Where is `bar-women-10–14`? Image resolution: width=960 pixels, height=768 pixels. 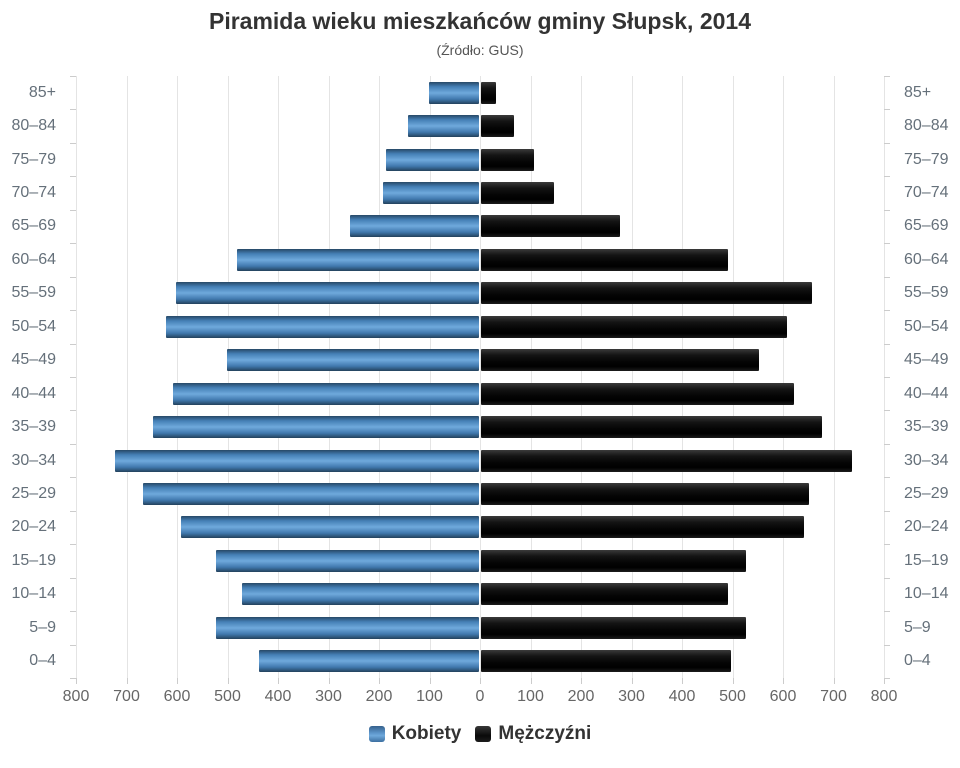
bar-women-10–14 is located at coordinates (360, 594).